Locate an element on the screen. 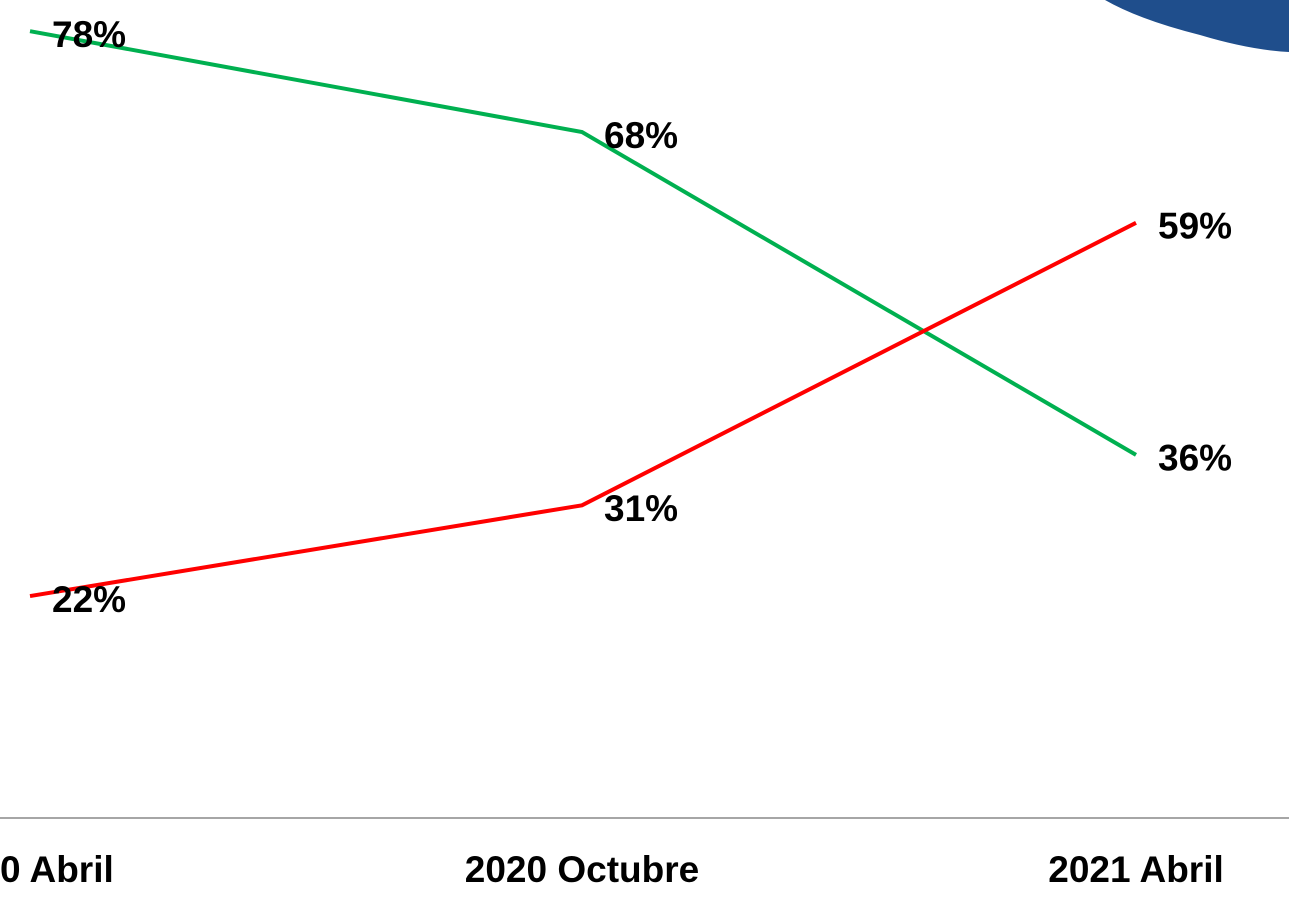  x-tick-label: 0 Abril is located at coordinates (57, 869).